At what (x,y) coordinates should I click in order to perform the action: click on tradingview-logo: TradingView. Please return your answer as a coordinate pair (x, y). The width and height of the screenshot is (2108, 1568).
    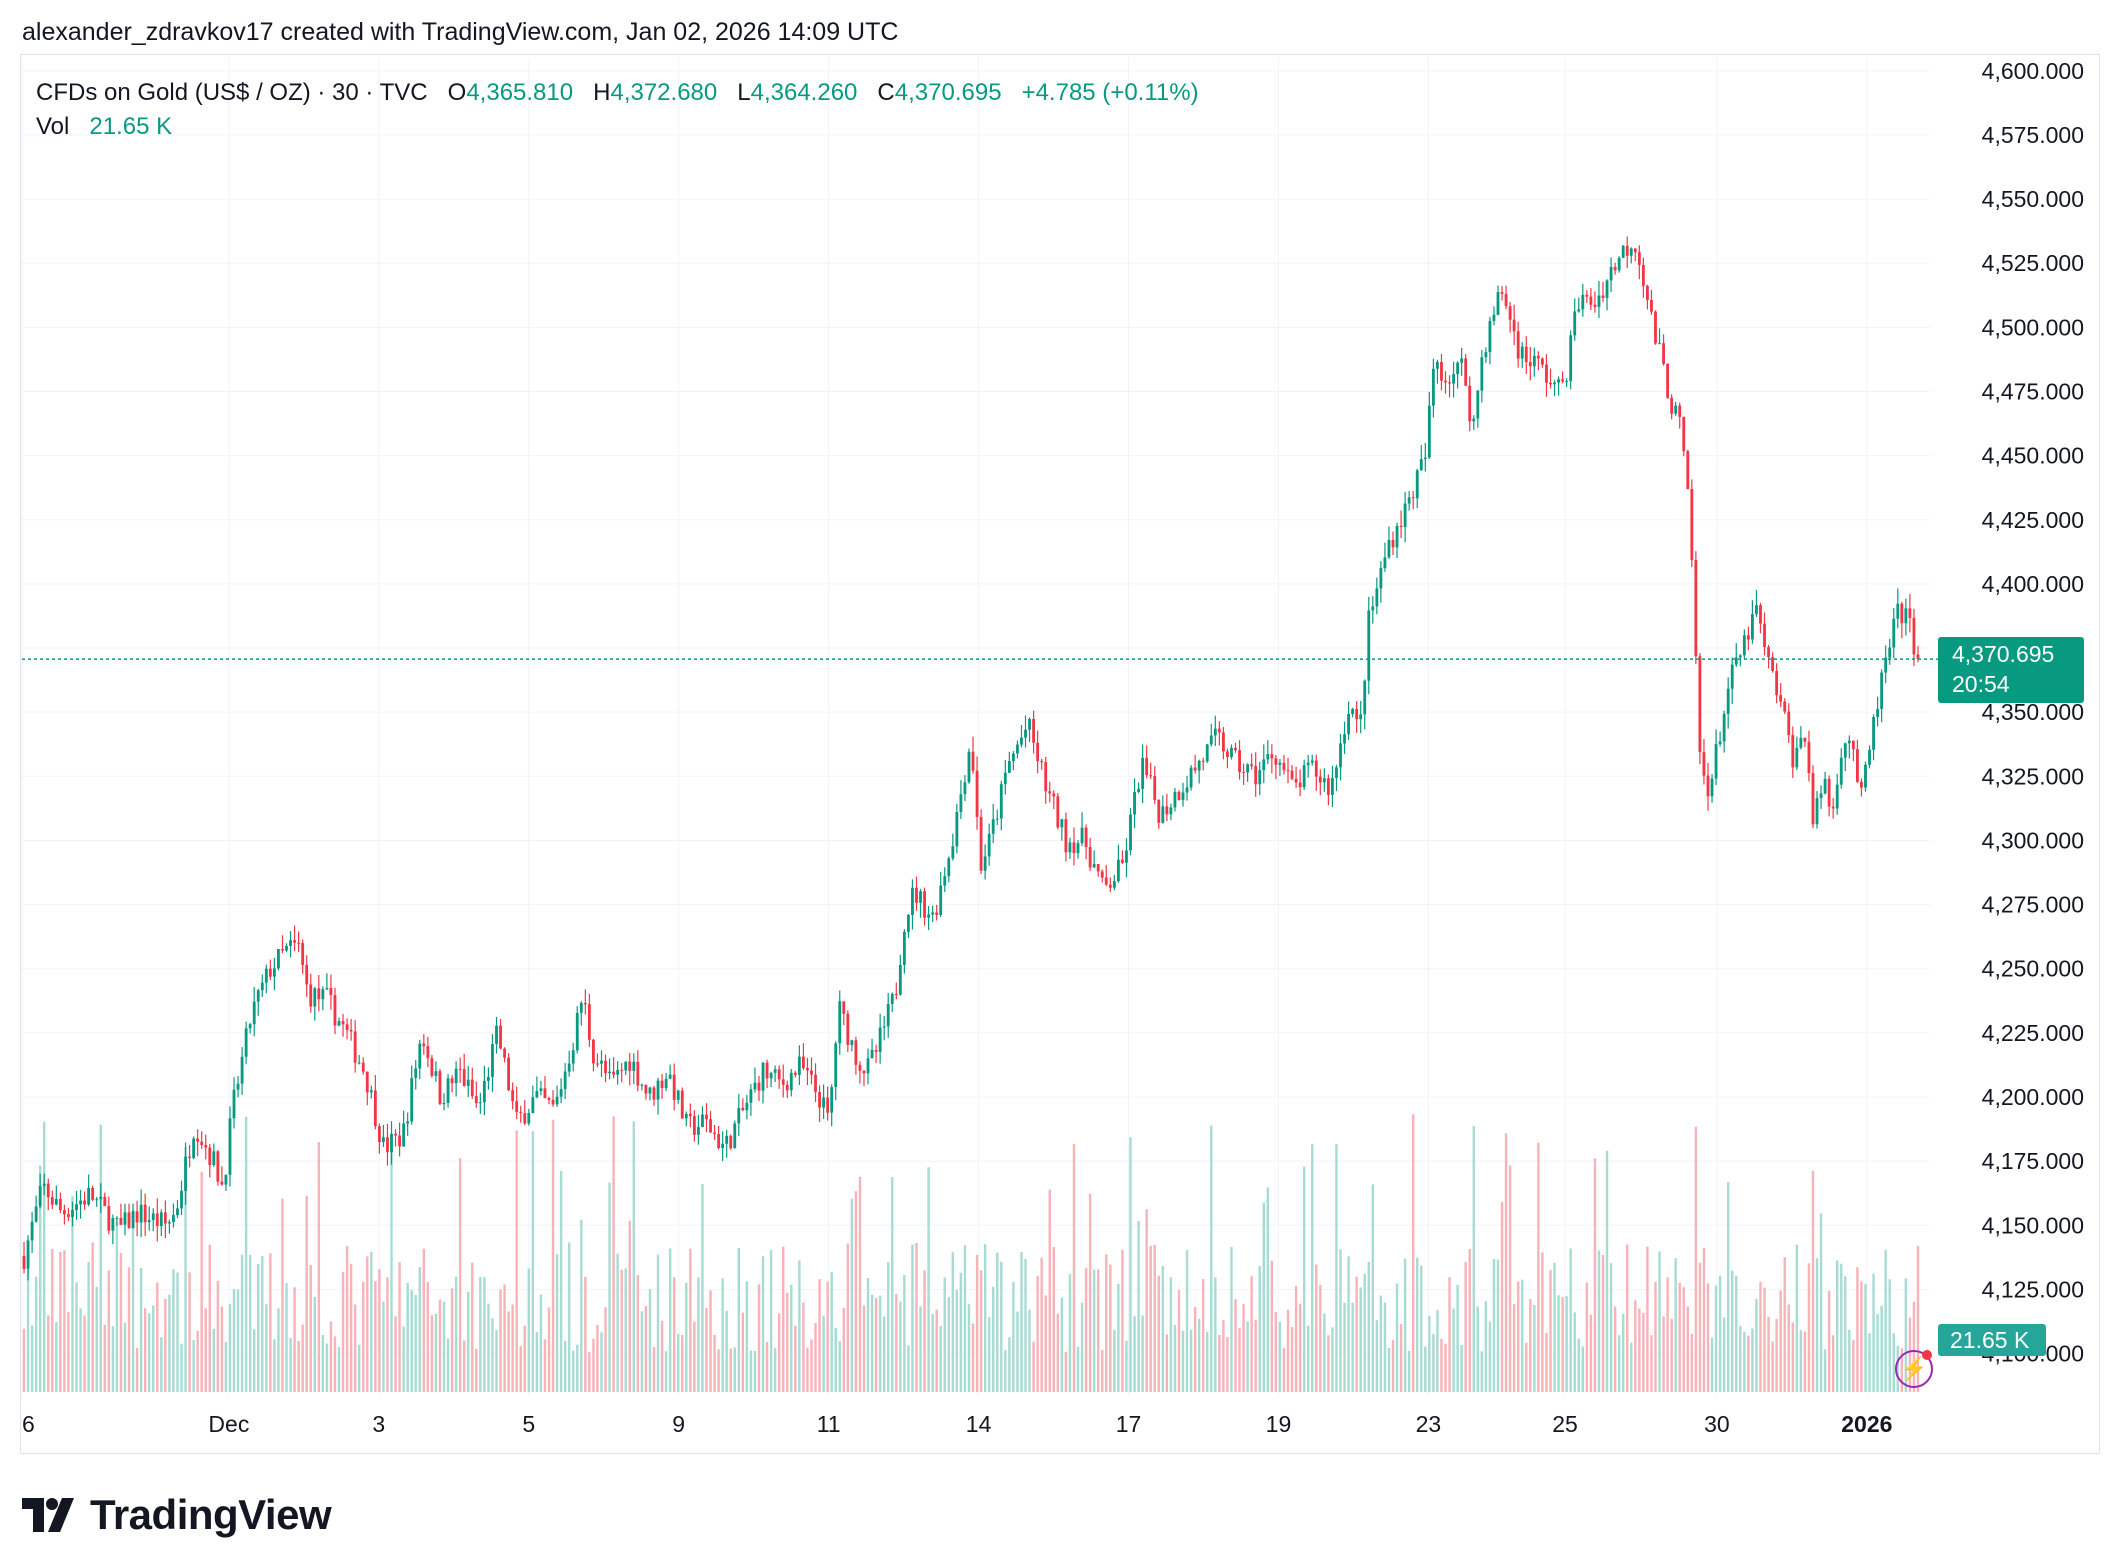
    Looking at the image, I should click on (177, 1515).